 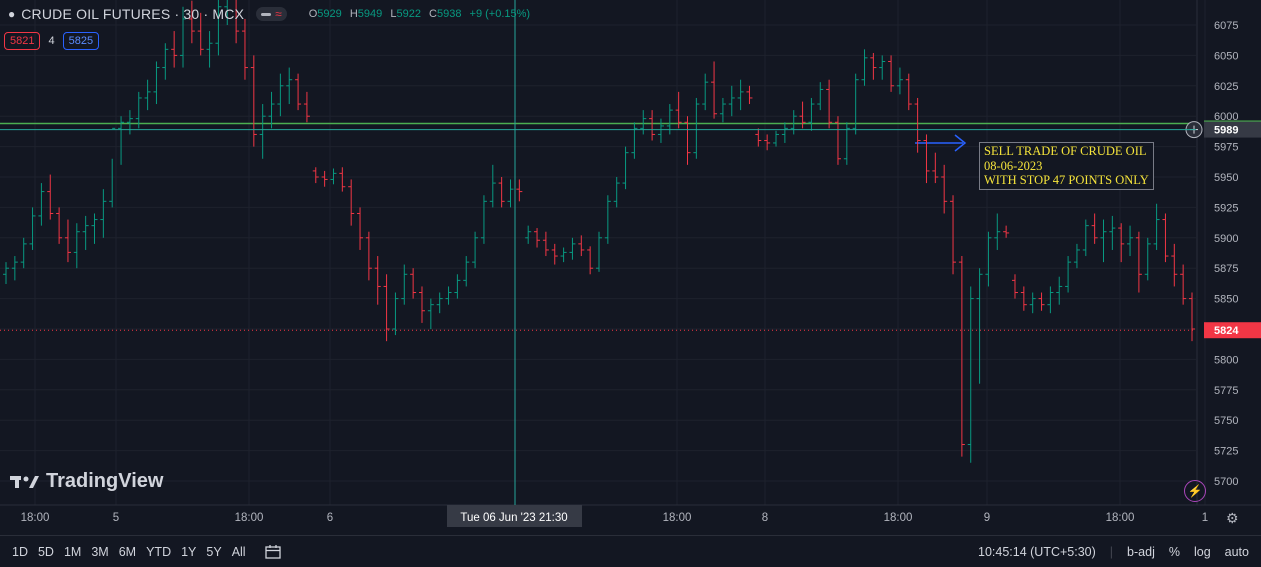 I want to click on price-tick-label: 6075, so click(x=1226, y=26).